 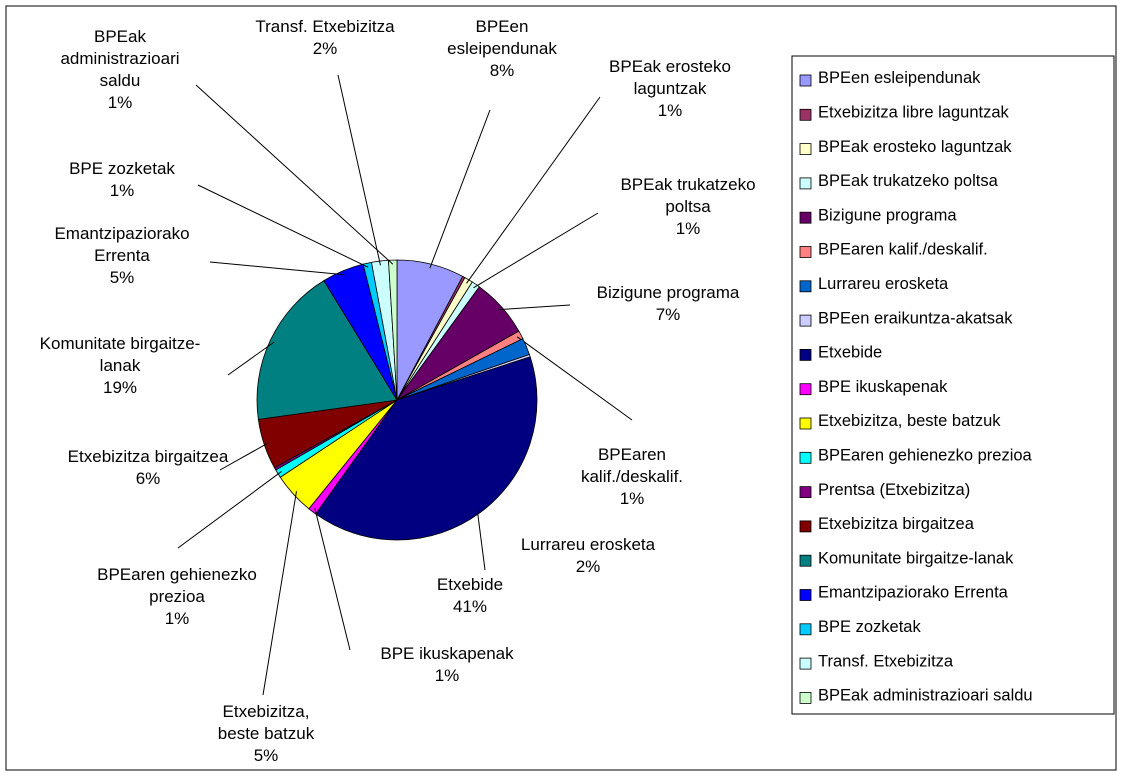 I want to click on data-label-name: kalif./deskalif., so click(x=632, y=476).